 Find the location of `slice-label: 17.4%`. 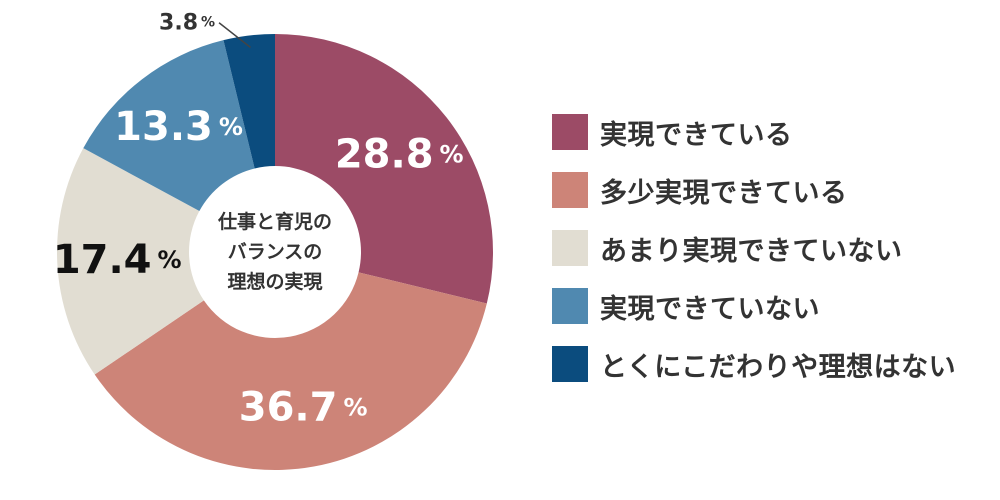

slice-label: 17.4% is located at coordinates (117, 260).